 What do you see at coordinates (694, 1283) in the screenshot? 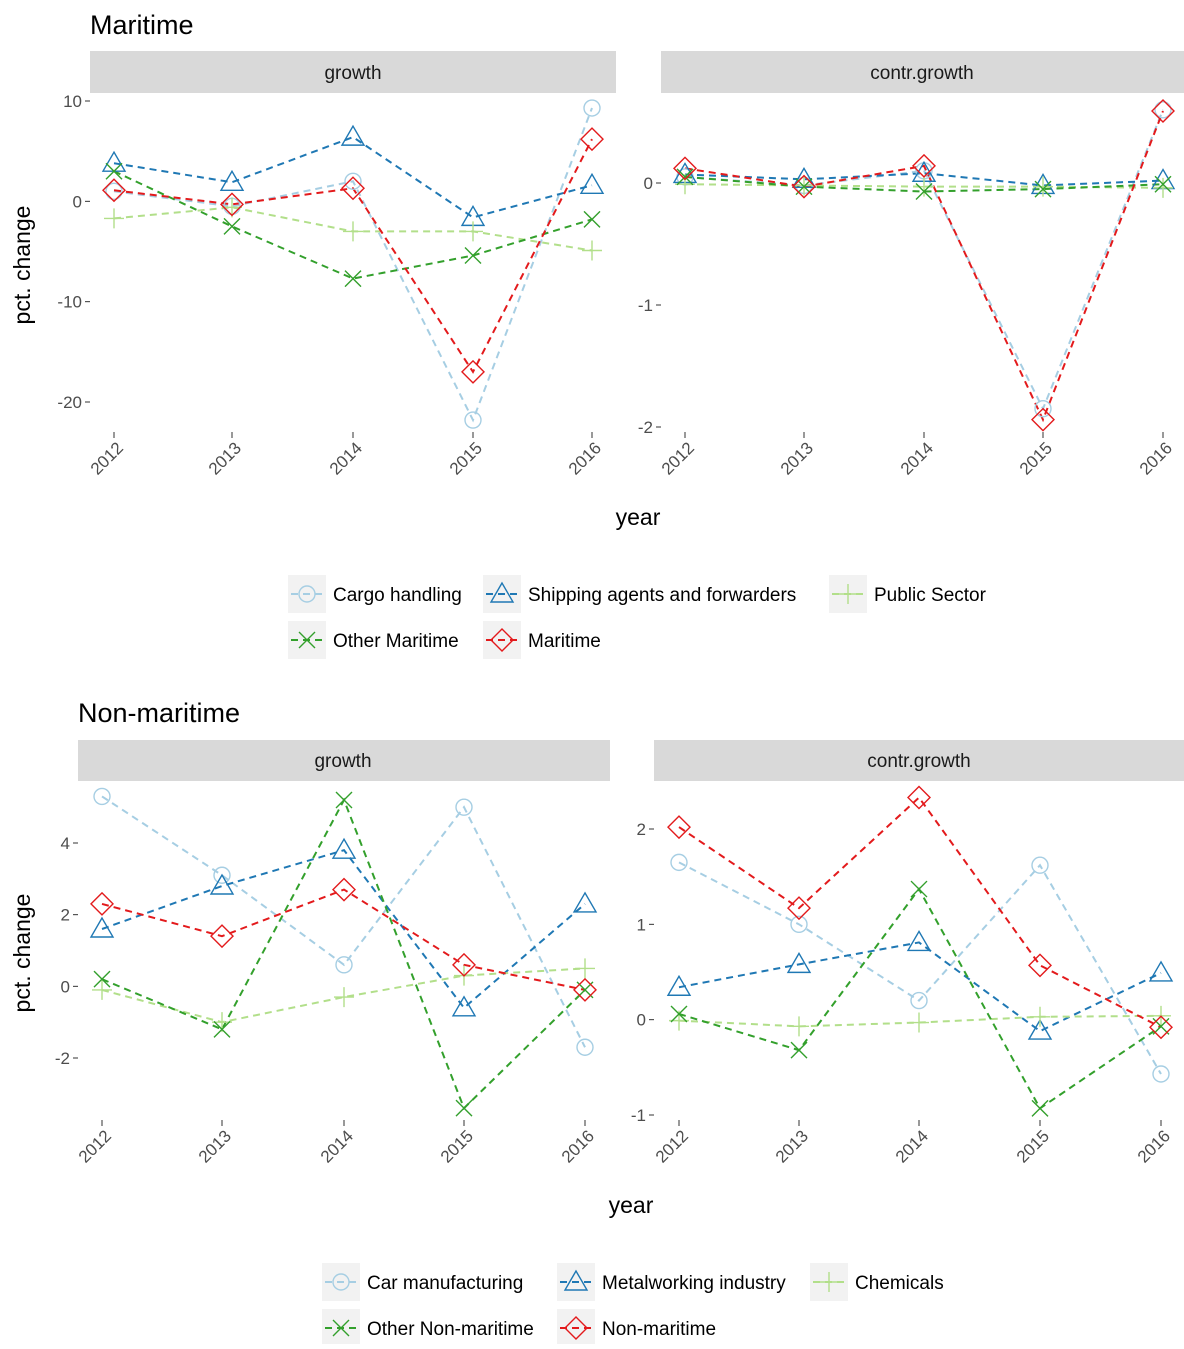
I see `legend-label: Metalworking industry` at bounding box center [694, 1283].